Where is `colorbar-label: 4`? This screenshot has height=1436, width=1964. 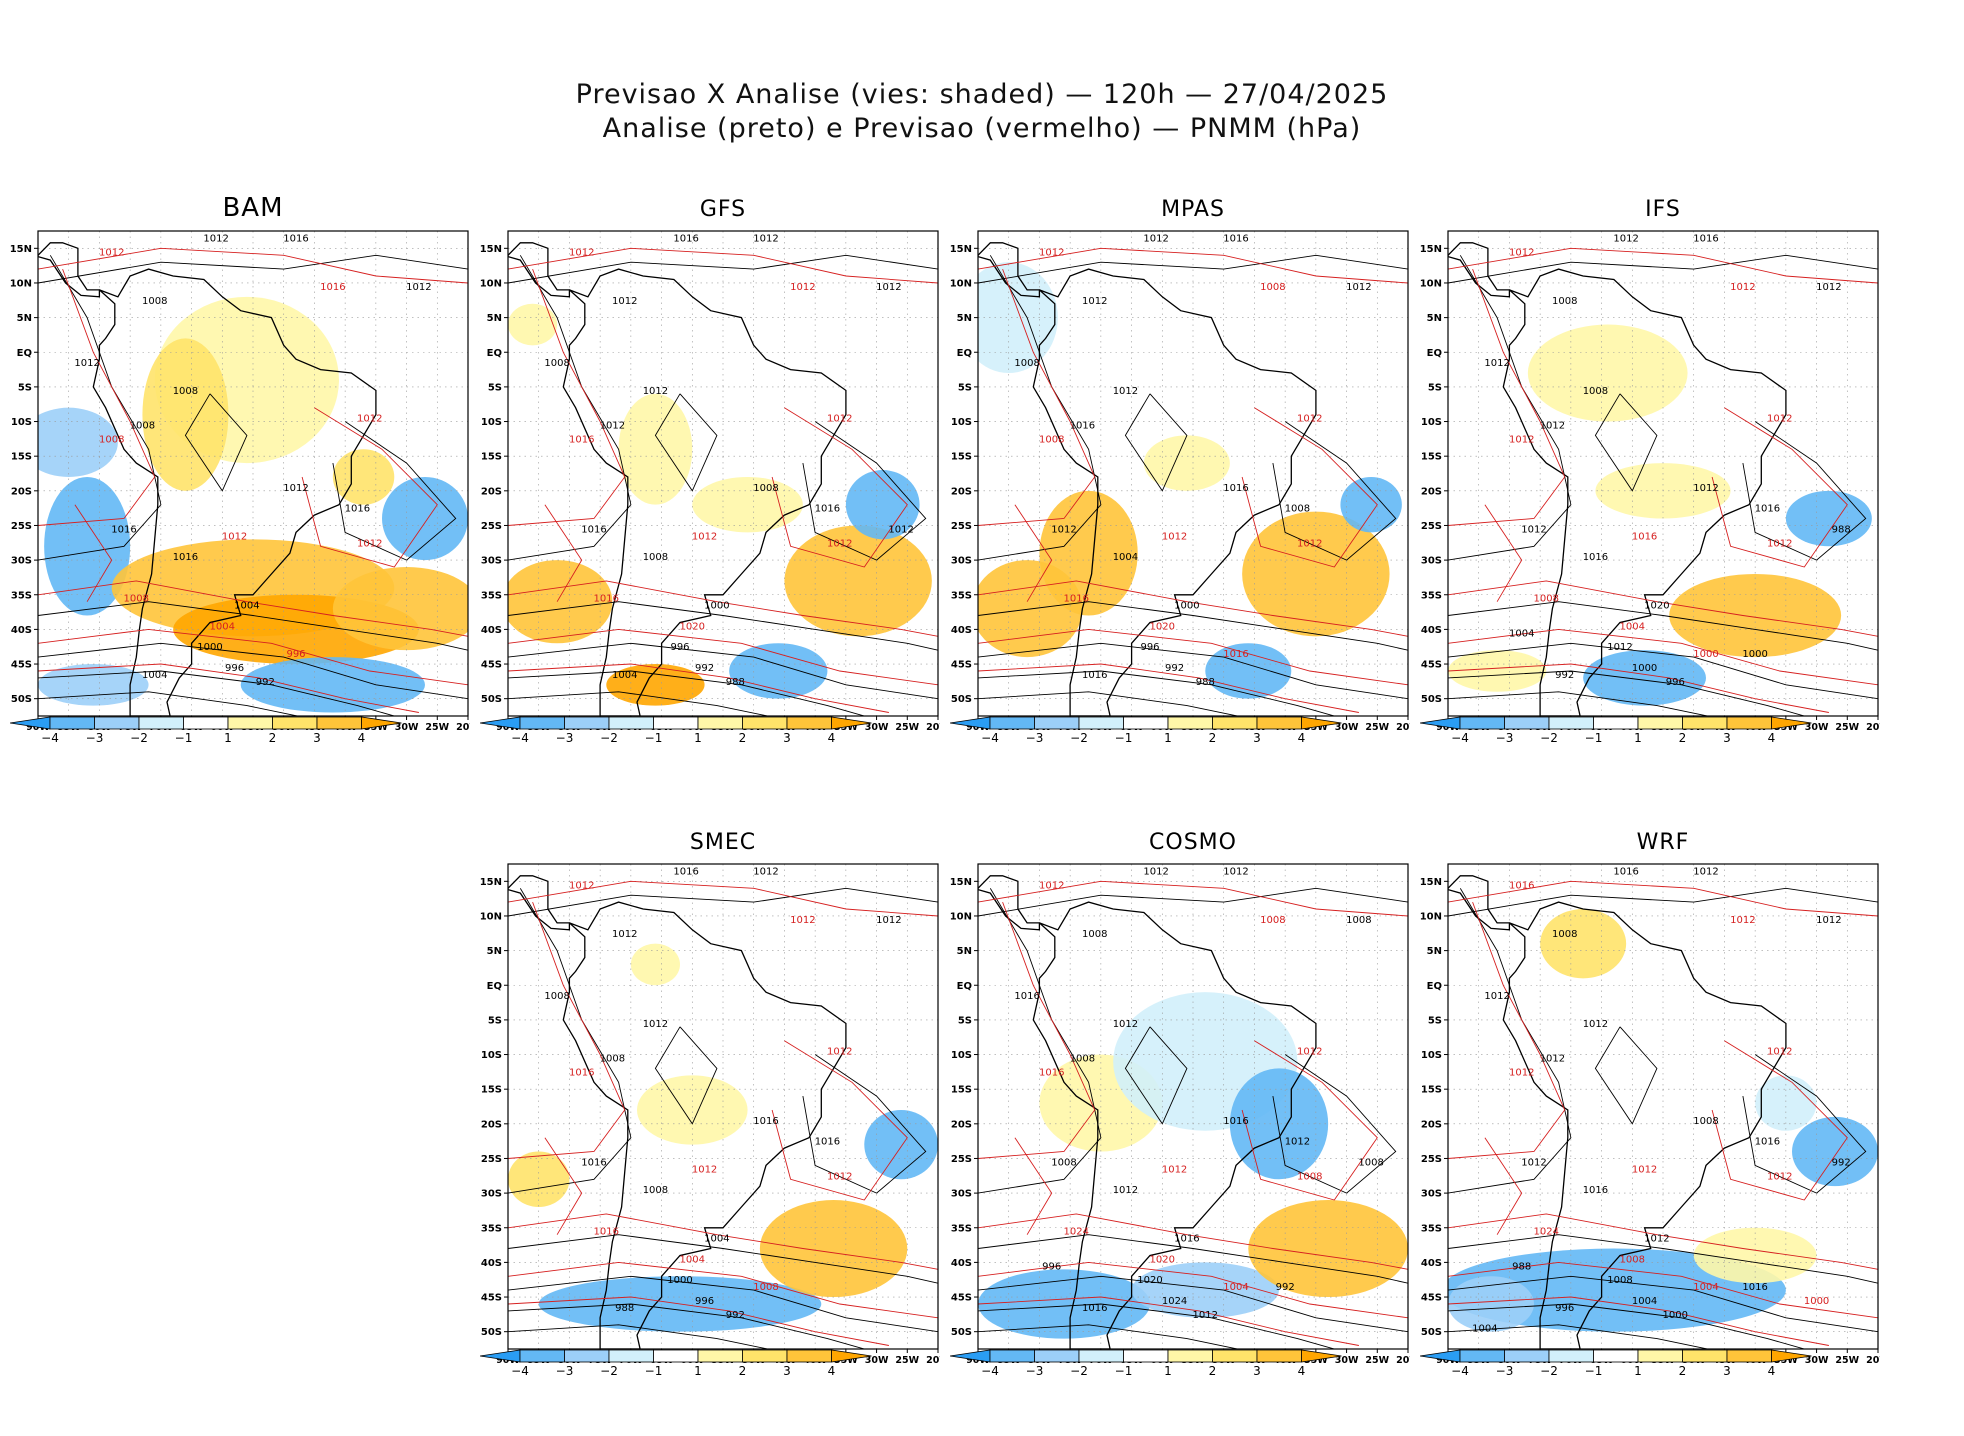 colorbar-label: 4 is located at coordinates (832, 738).